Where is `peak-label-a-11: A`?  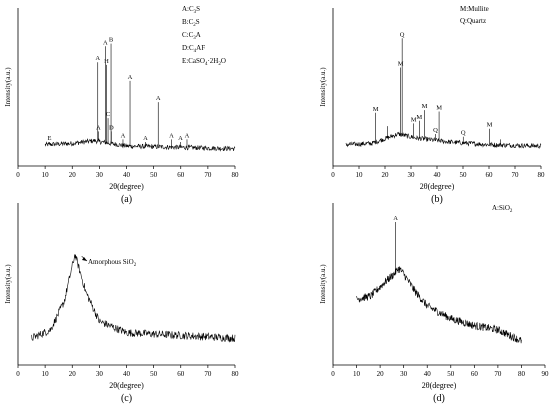 peak-label-a-11: A is located at coordinates (158, 98).